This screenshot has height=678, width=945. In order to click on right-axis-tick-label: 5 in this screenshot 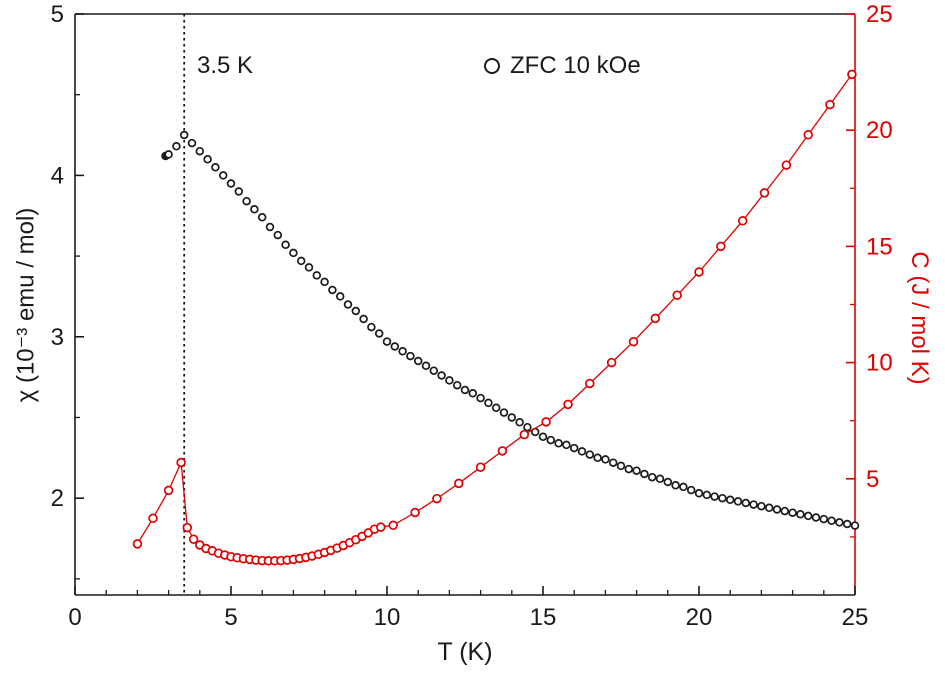, I will do `click(872, 479)`.